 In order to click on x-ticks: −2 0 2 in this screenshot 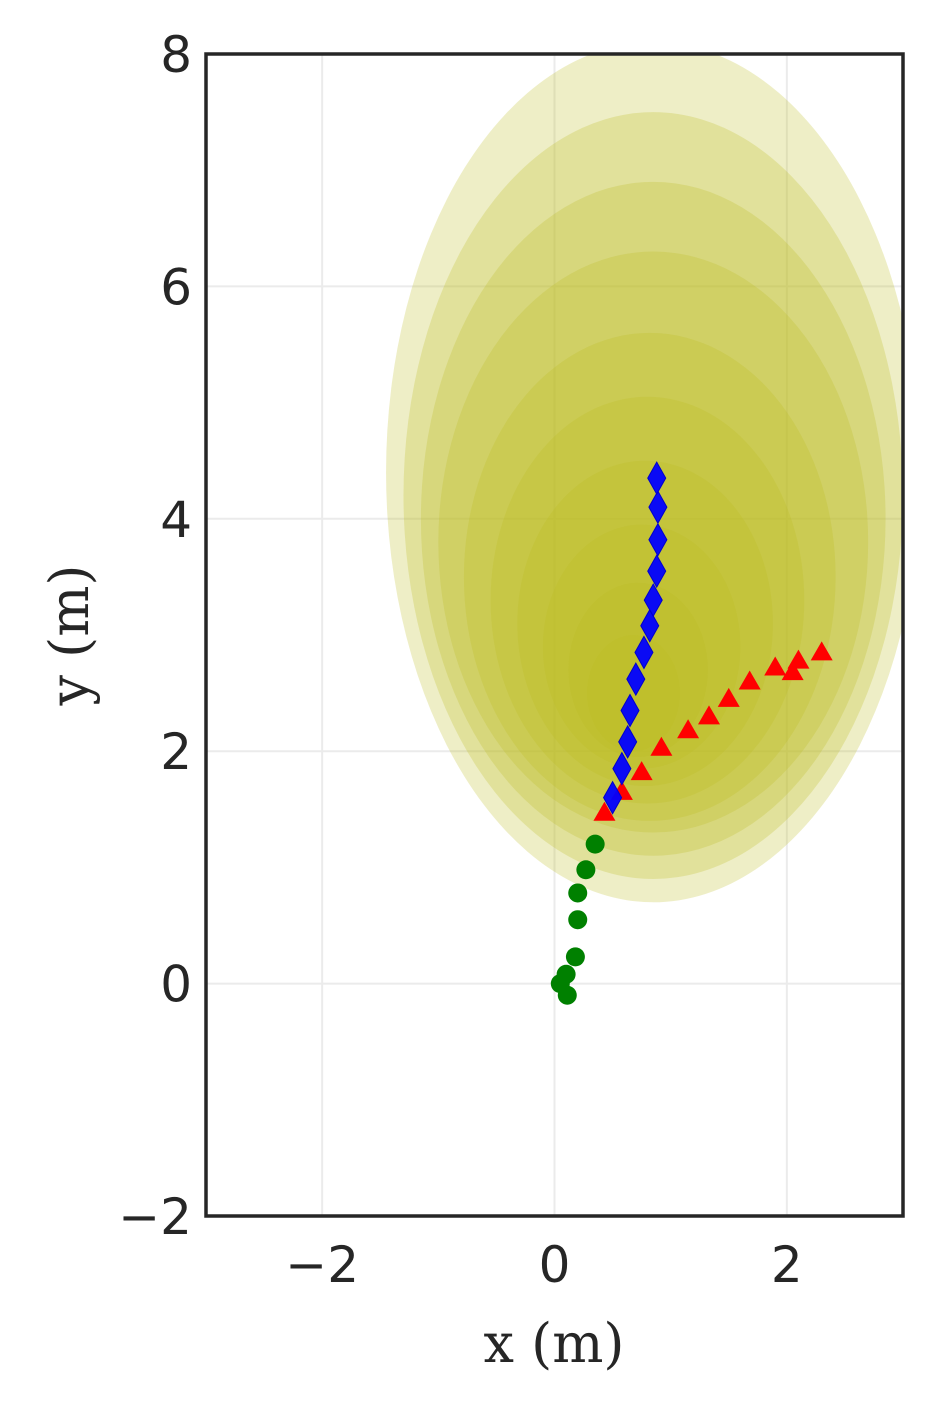, I will do `click(543, 1265)`.